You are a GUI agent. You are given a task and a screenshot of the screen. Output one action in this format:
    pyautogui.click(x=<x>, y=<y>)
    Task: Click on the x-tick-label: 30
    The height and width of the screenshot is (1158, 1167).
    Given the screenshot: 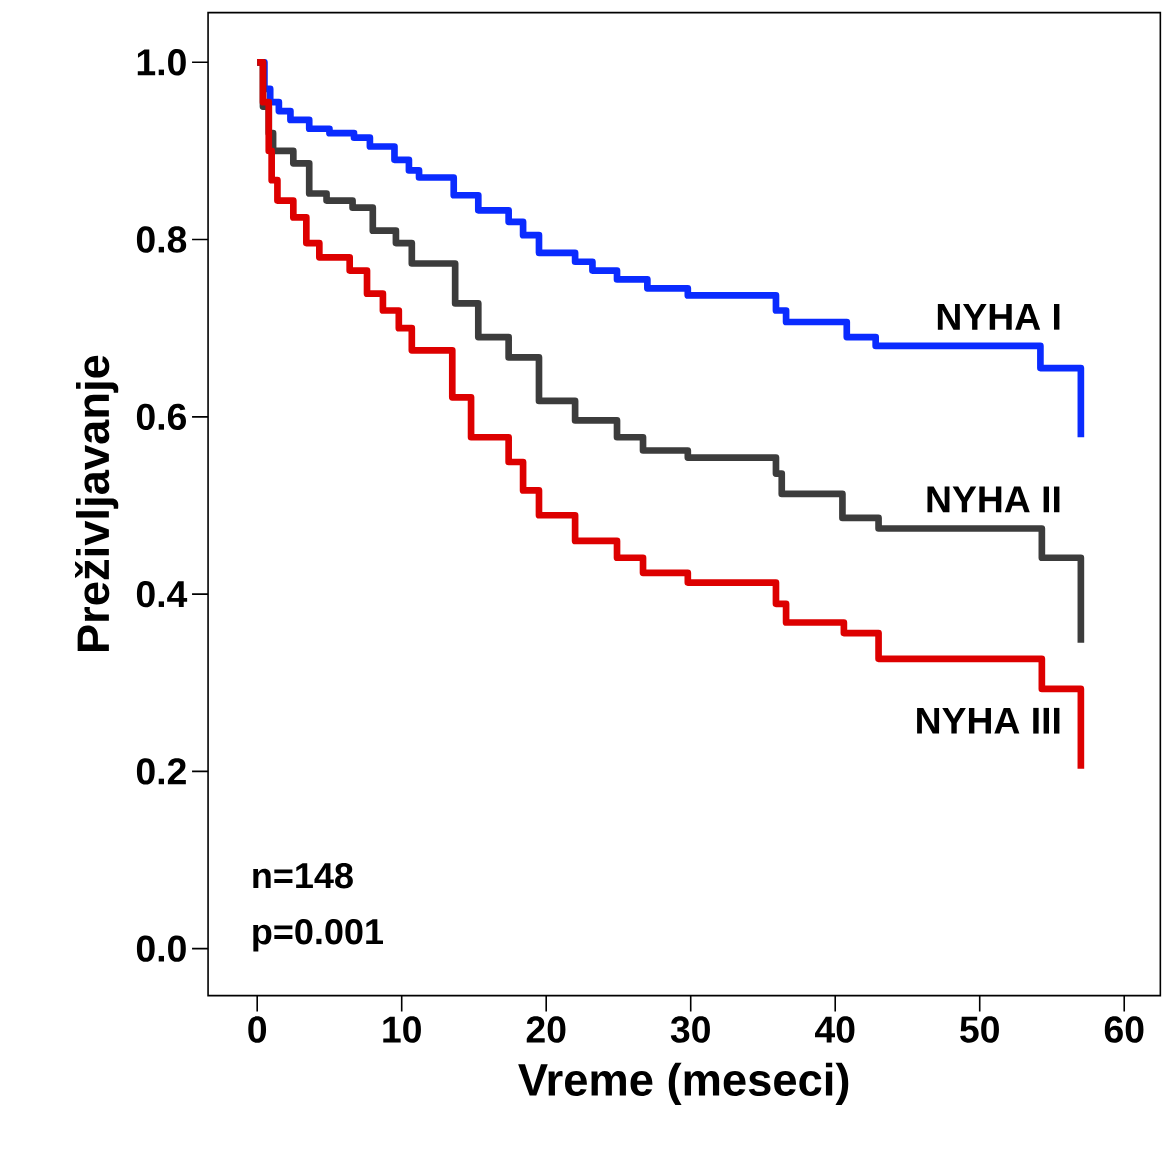 What is the action you would take?
    pyautogui.click(x=690, y=1029)
    